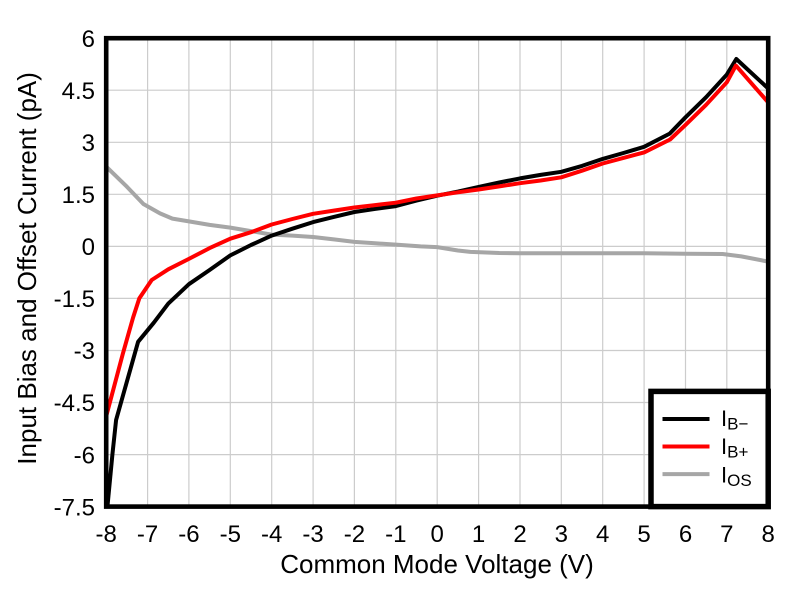 The width and height of the screenshot is (797, 589). What do you see at coordinates (271, 534) in the screenshot?
I see `svg-text: -4` at bounding box center [271, 534].